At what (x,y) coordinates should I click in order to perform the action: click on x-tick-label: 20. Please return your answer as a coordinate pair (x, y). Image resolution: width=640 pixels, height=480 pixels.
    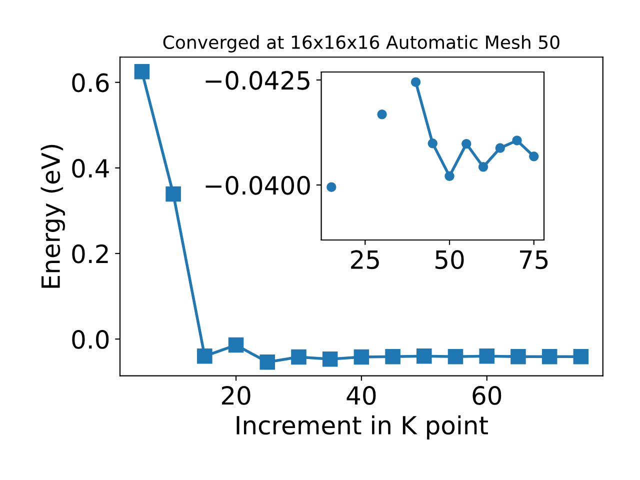
    Looking at the image, I should click on (236, 395).